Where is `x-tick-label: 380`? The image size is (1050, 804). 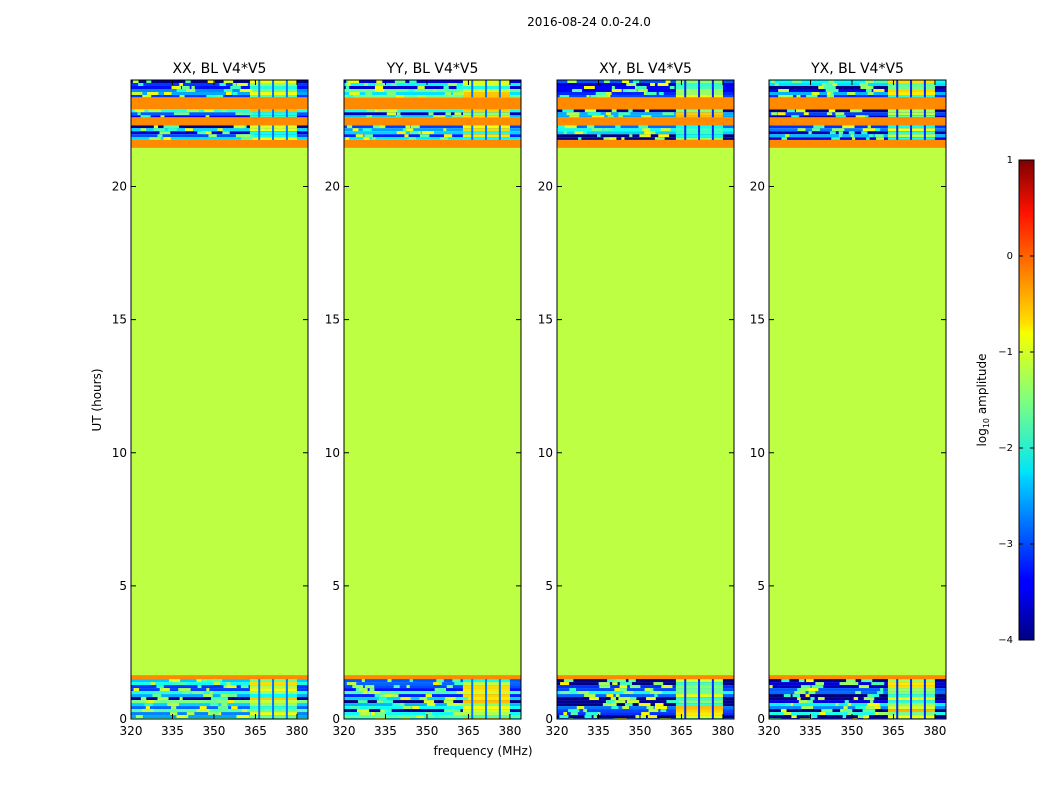
x-tick-label: 380 is located at coordinates (722, 731).